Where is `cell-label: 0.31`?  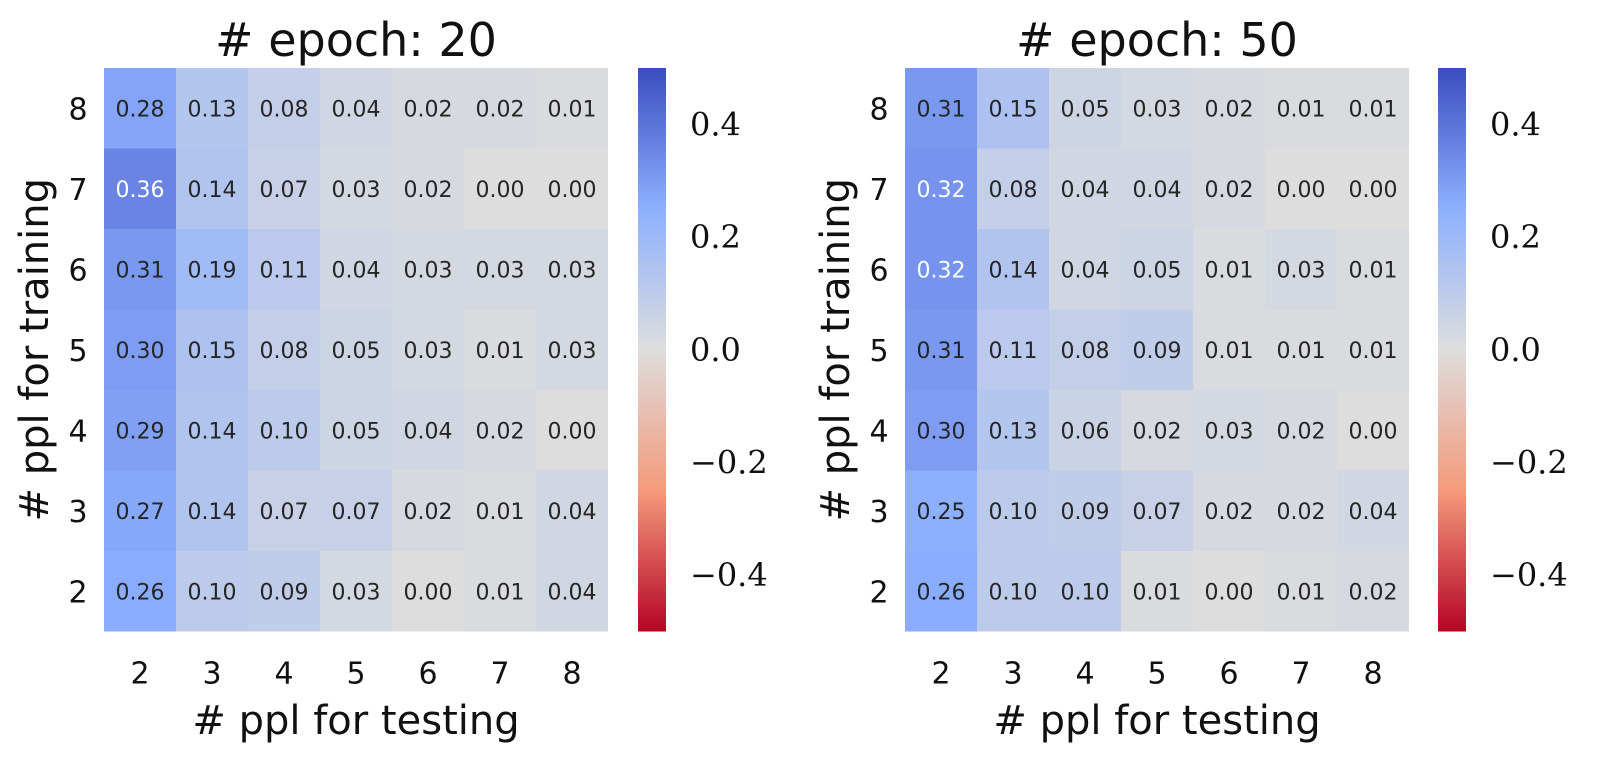 cell-label: 0.31 is located at coordinates (140, 270).